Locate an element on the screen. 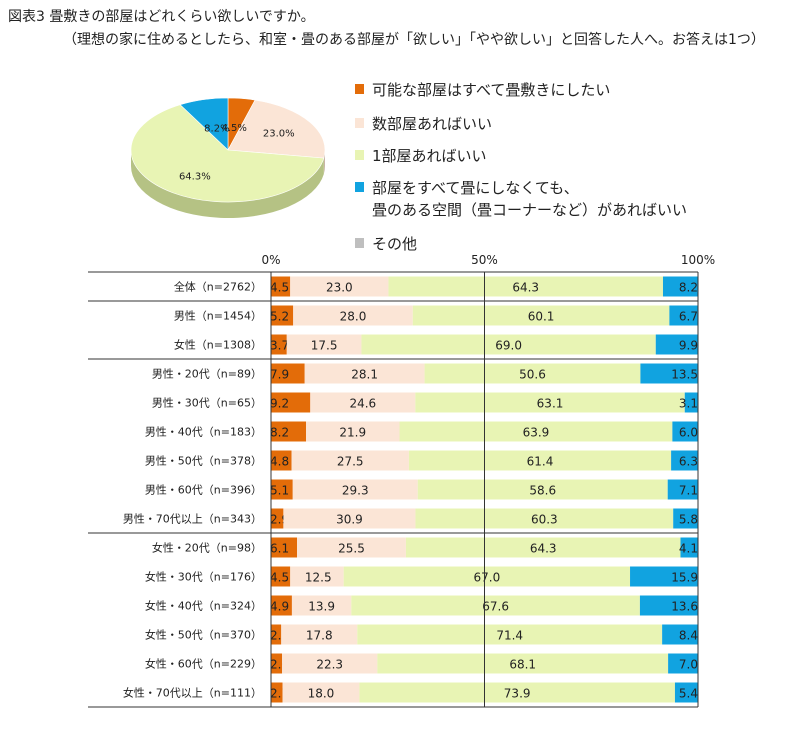 Image resolution: width=810 pixels, height=732 pixels. bar-value-label: 25.5 is located at coordinates (351, 549).